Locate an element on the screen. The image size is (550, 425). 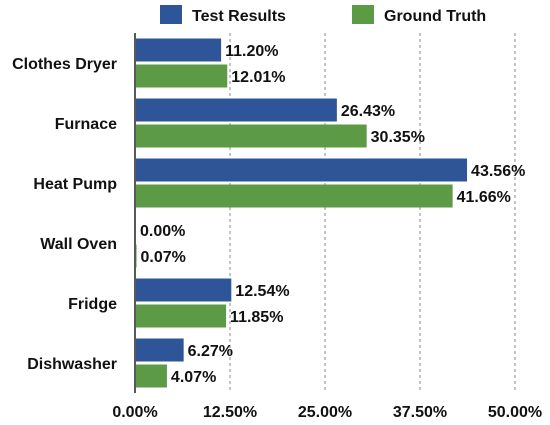
bar-value-label: 12.54% is located at coordinates (262, 291).